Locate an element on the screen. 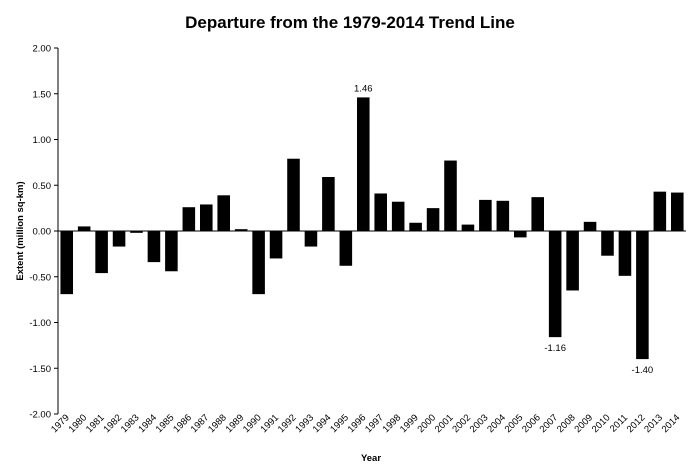 The image size is (700, 476). x-tick-label: 1994 is located at coordinates (322, 423).